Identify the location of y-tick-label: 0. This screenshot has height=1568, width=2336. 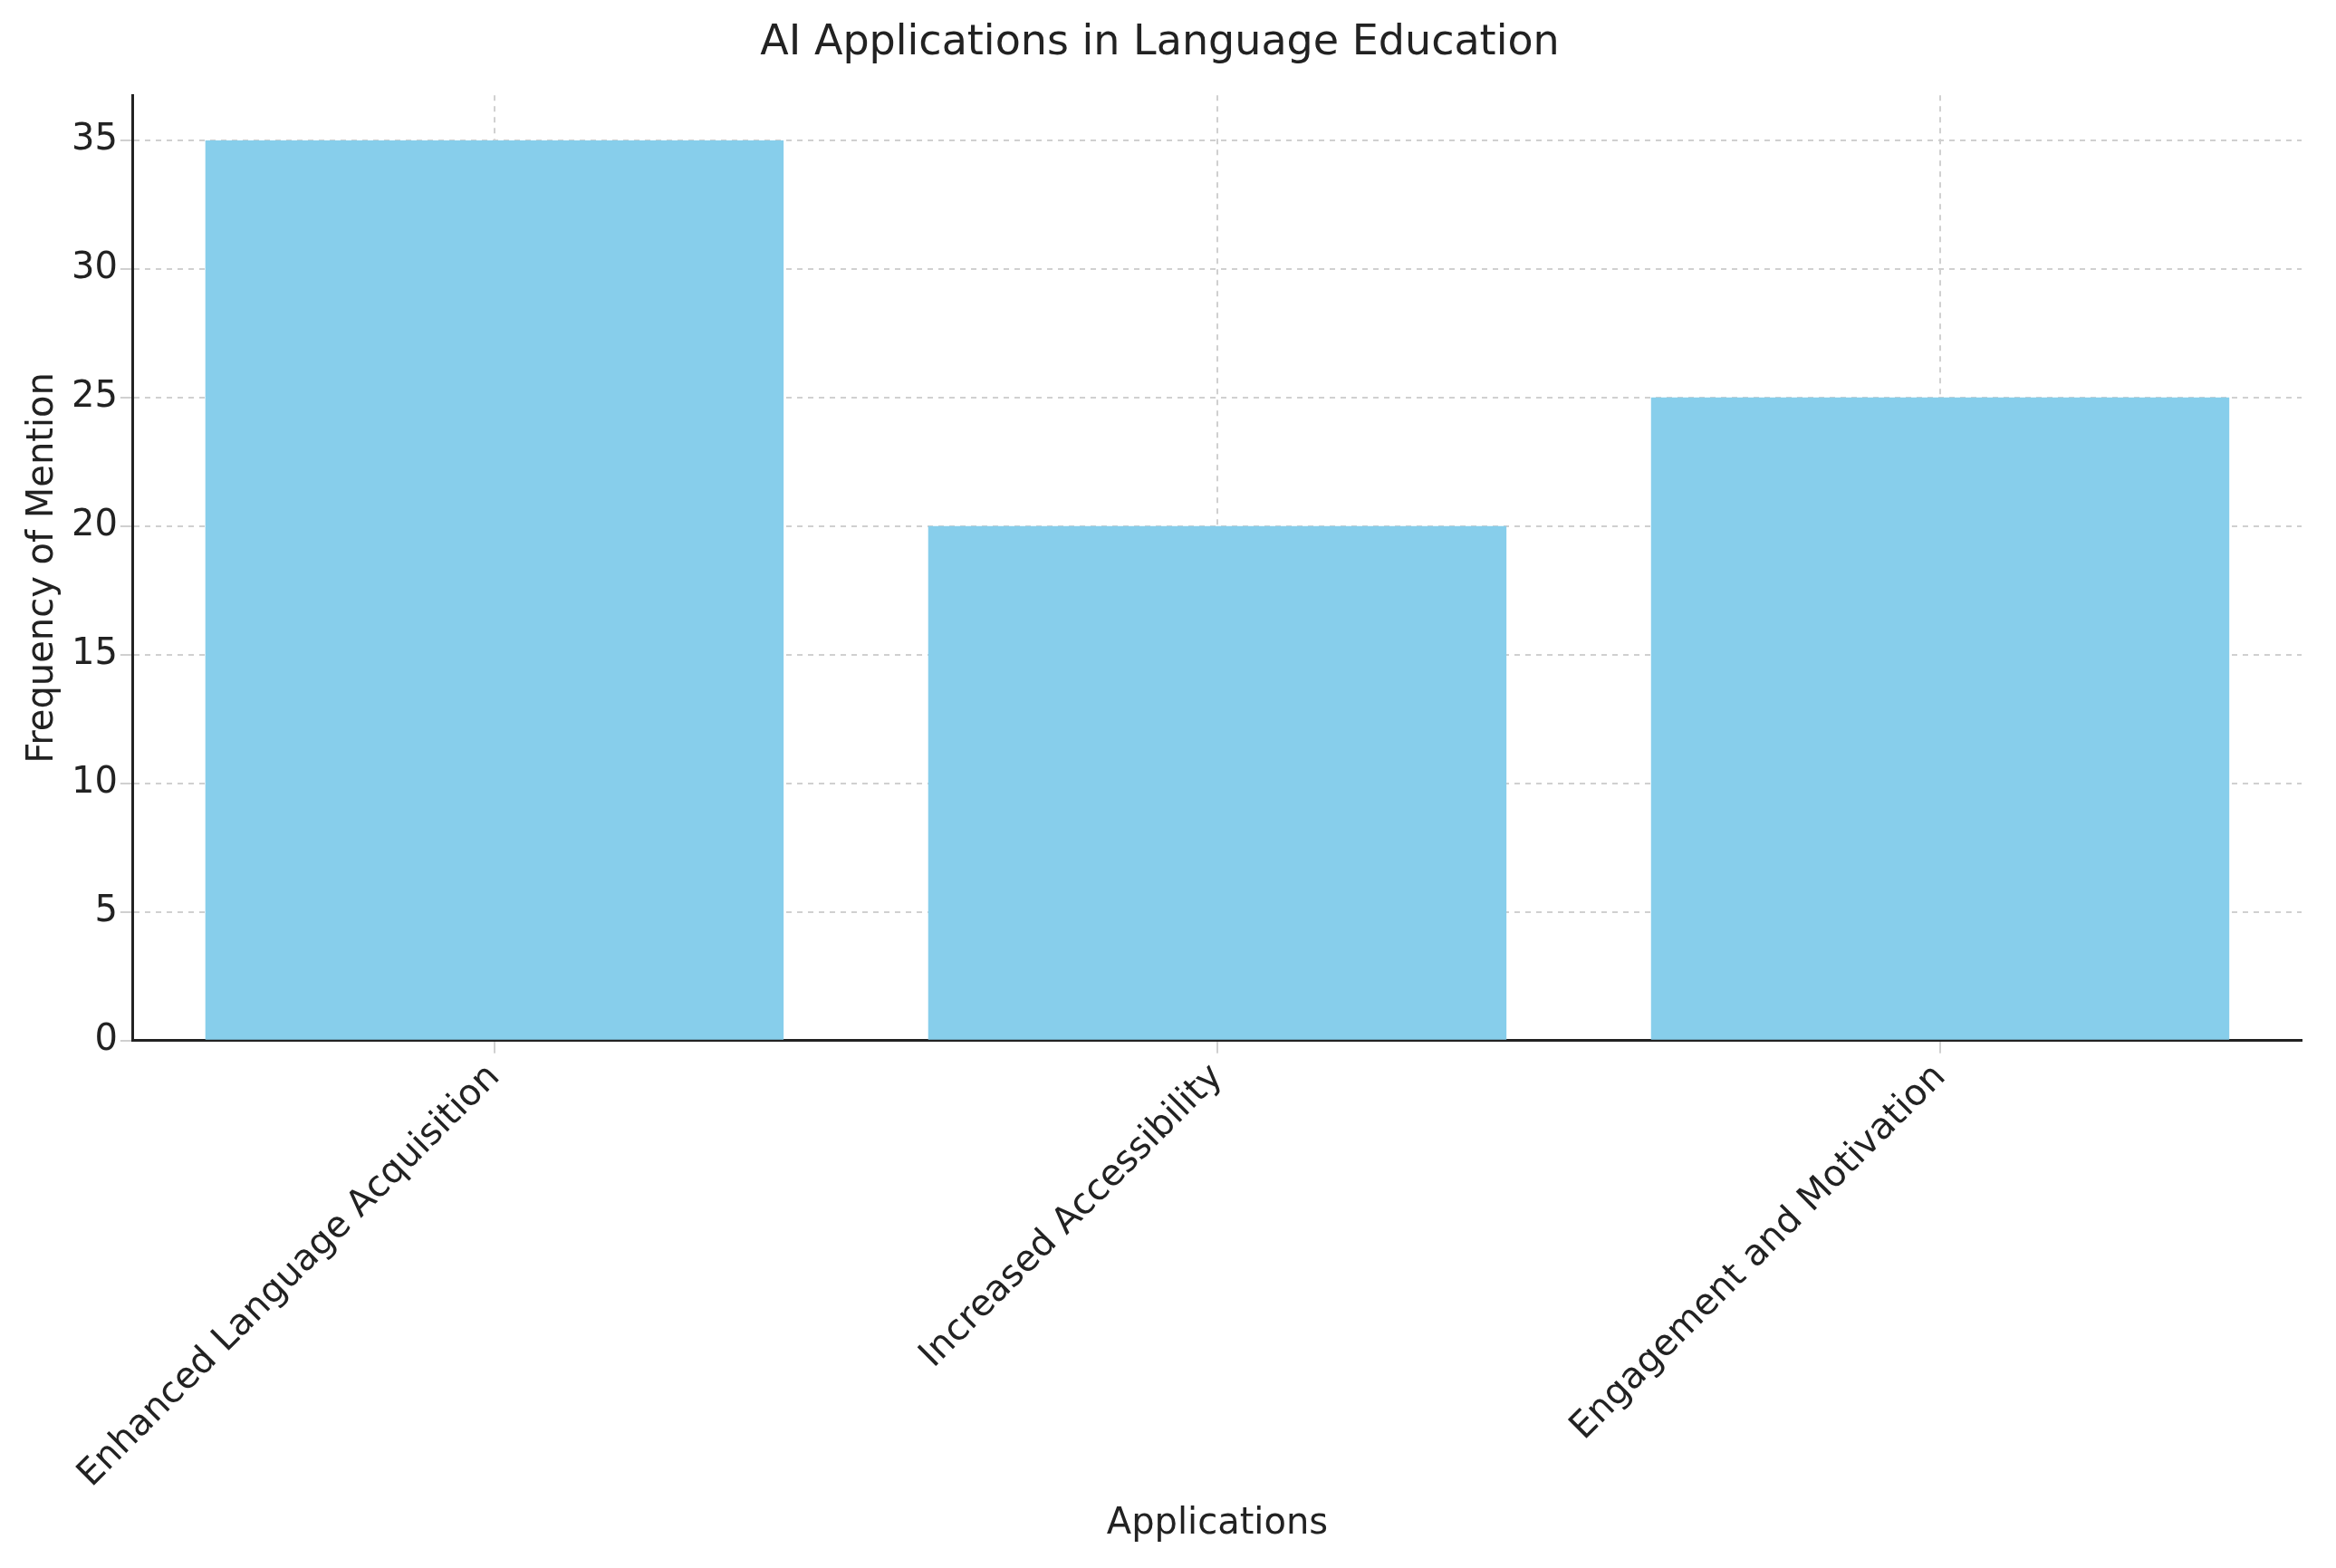
(106, 1037).